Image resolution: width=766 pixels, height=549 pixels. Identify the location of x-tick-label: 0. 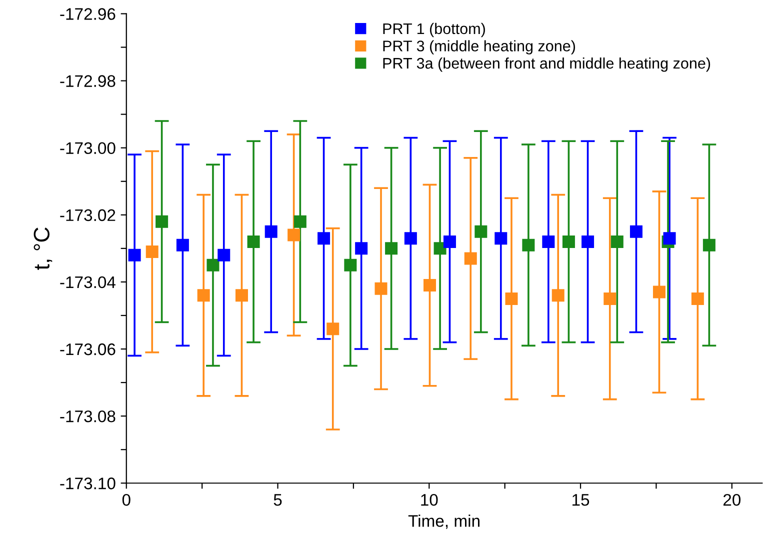
(126, 500).